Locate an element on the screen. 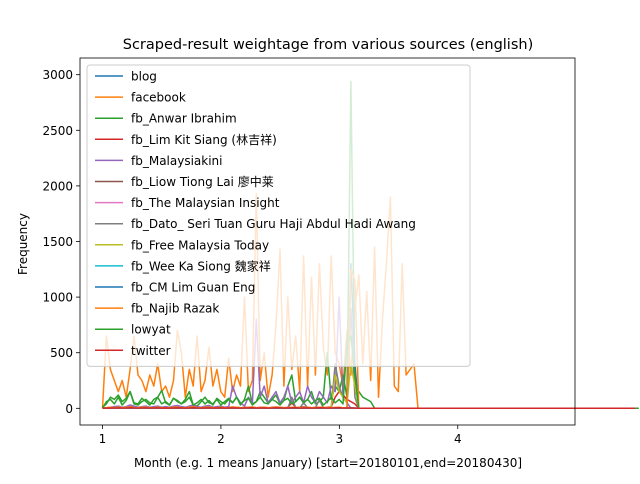  legend-label: fb_Liow Tiong Lai 廖中莱 is located at coordinates (202, 181).